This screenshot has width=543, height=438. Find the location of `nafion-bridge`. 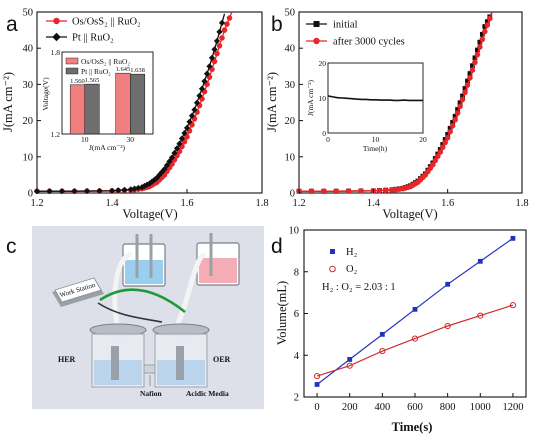

nafion-bridge is located at coordinates (149, 369).